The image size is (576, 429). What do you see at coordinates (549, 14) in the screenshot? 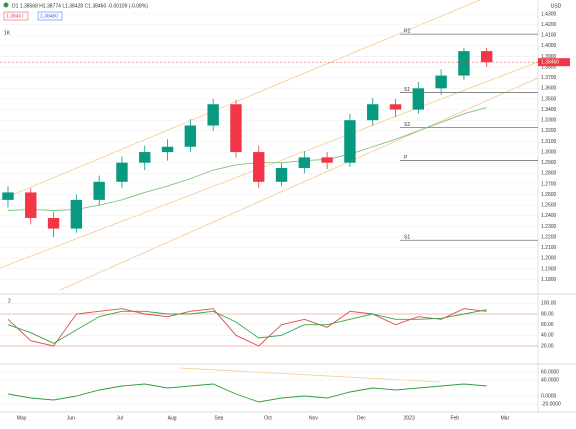
I see `y-tick-label: 1.4300` at bounding box center [549, 14].